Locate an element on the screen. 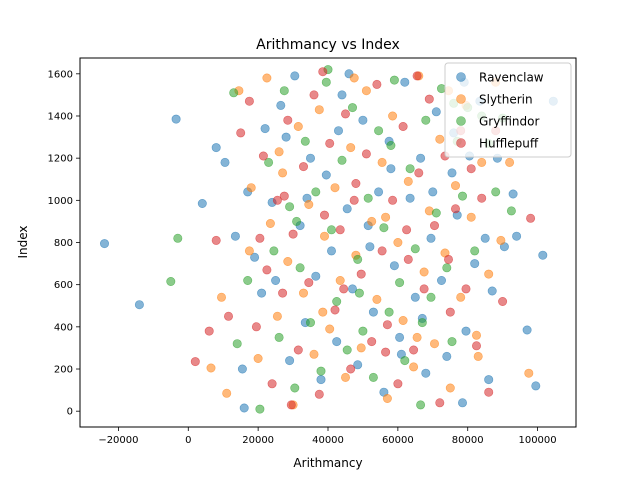 Image resolution: width=640 pixels, height=480 pixels. legend-marker-ravenclaw is located at coordinates (461, 77).